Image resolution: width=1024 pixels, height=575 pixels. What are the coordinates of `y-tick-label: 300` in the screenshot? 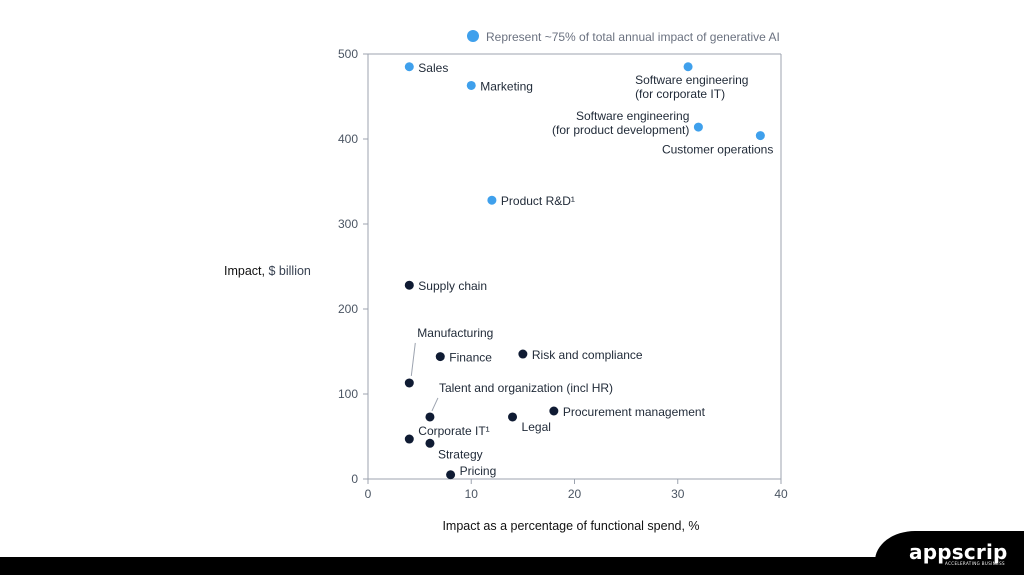 It's located at (348, 224).